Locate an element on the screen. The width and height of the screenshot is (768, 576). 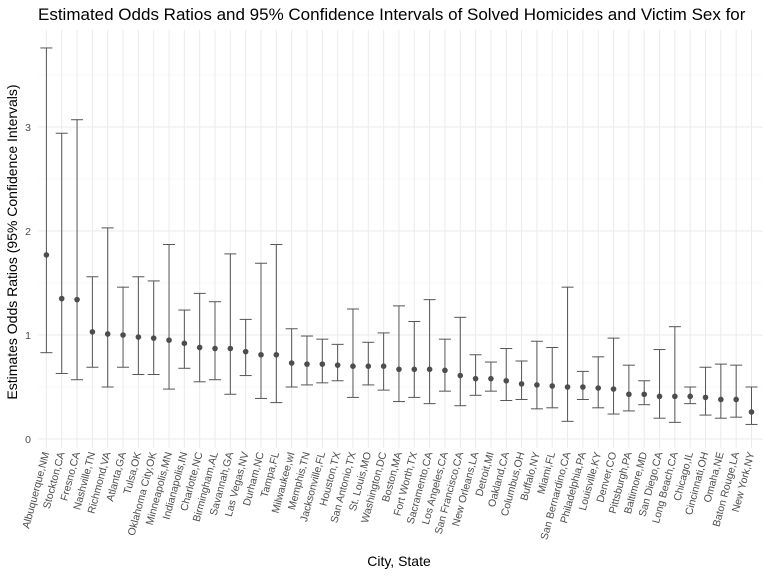
x-axis-title: City, State is located at coordinates (399, 561).